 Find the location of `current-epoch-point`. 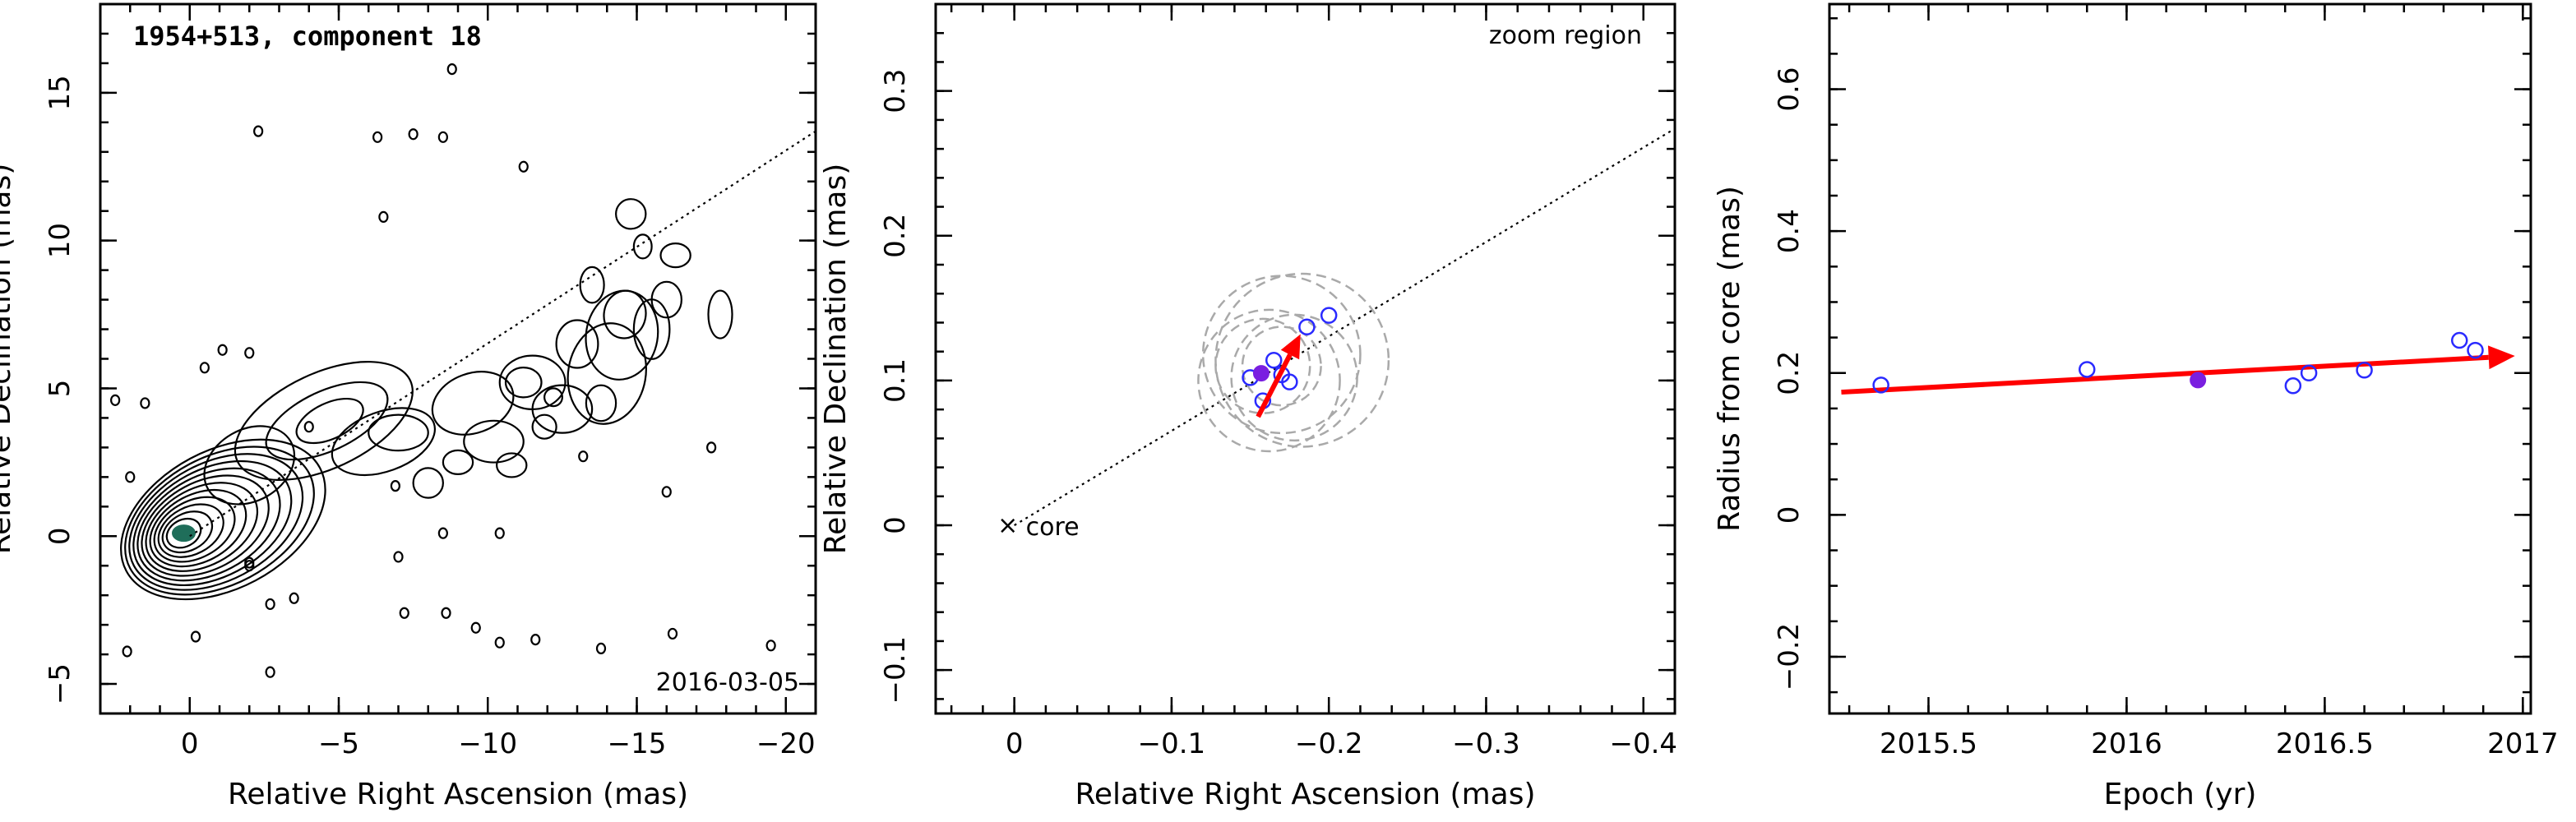

current-epoch-point is located at coordinates (2198, 380).